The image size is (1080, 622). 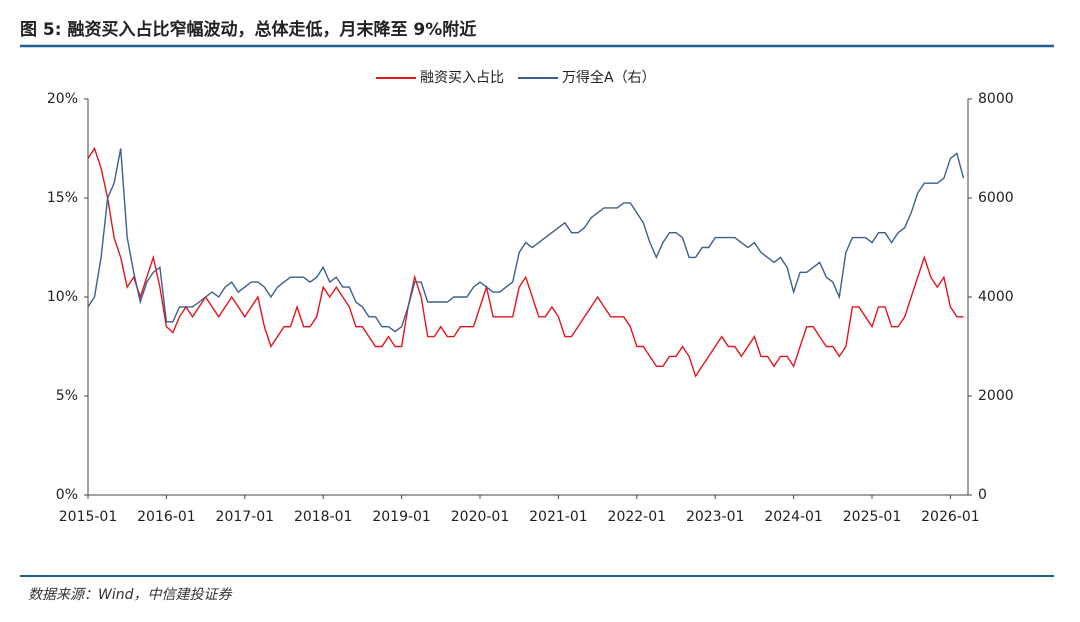 I want to click on y2-tick-label: 8000, so click(x=996, y=99).